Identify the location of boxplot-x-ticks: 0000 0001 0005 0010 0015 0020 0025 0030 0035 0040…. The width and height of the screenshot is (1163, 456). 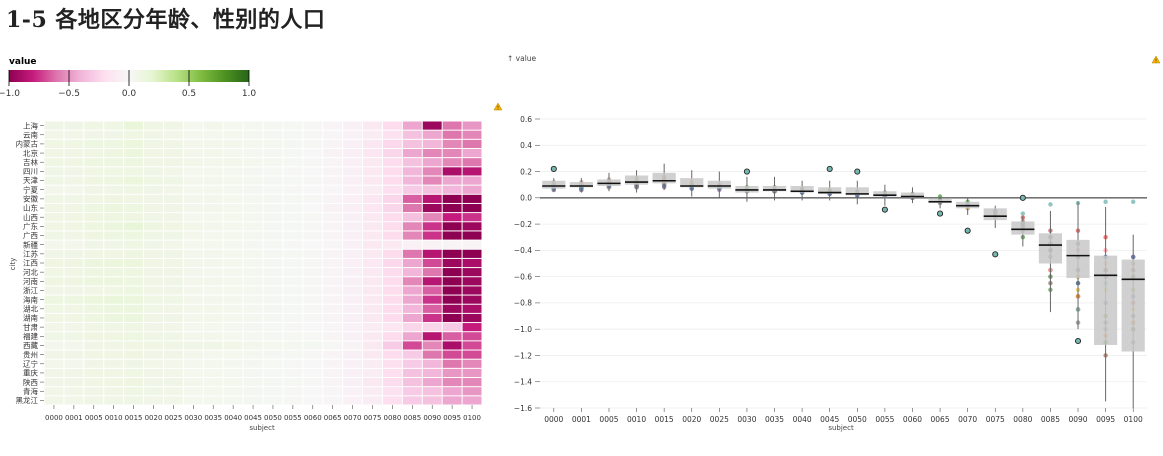
(843, 416).